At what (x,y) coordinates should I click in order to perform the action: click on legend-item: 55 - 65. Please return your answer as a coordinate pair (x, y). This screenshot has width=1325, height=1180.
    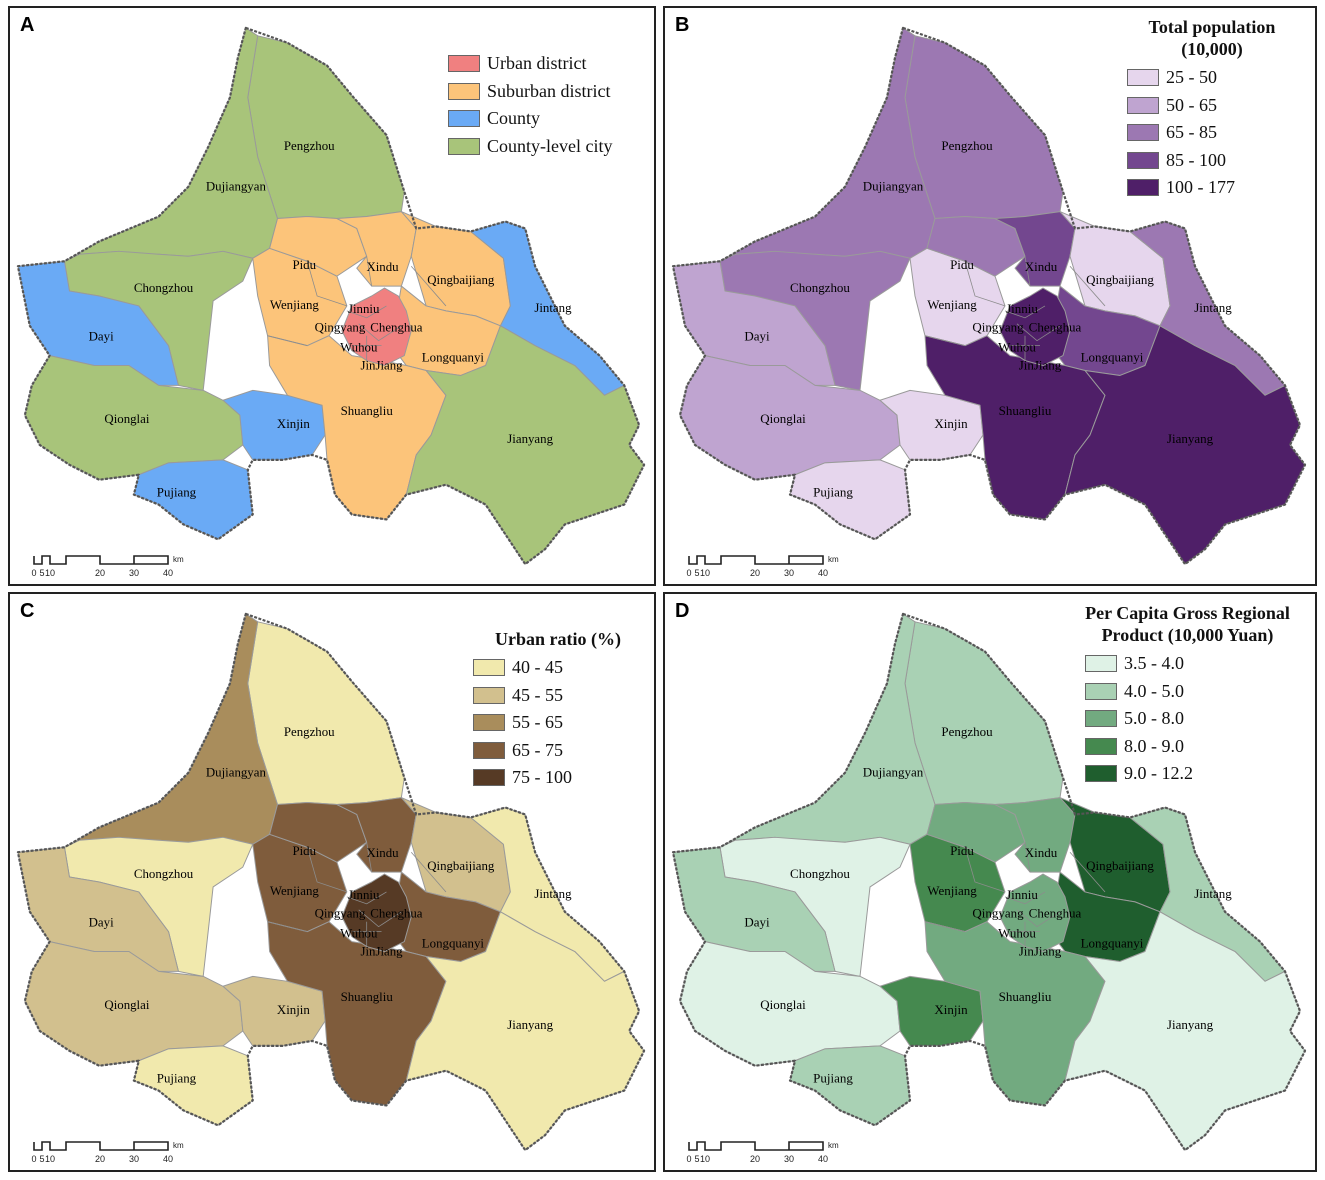
    Looking at the image, I should click on (558, 723).